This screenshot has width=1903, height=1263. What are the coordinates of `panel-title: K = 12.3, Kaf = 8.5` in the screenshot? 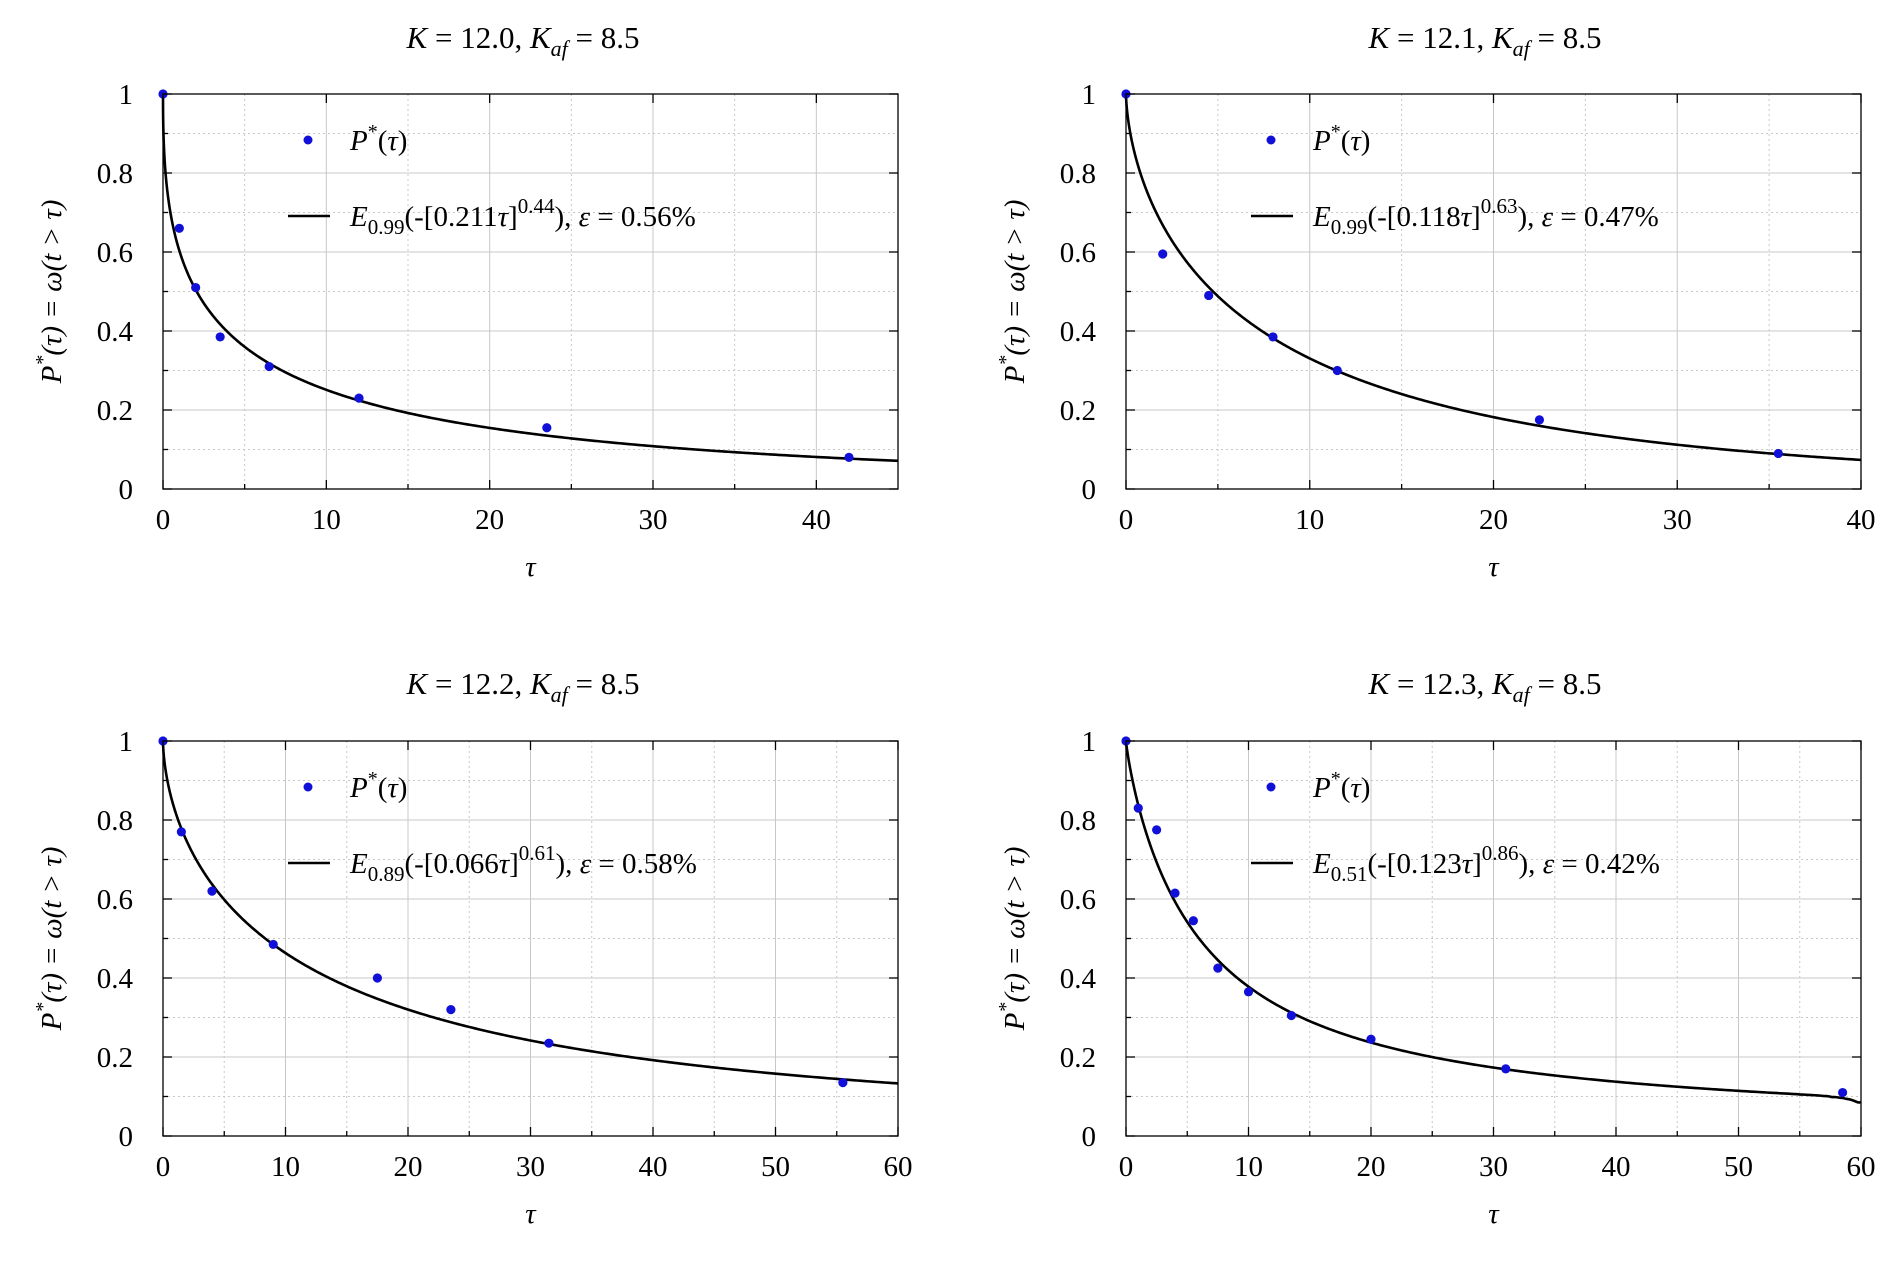 It's located at (1485, 686).